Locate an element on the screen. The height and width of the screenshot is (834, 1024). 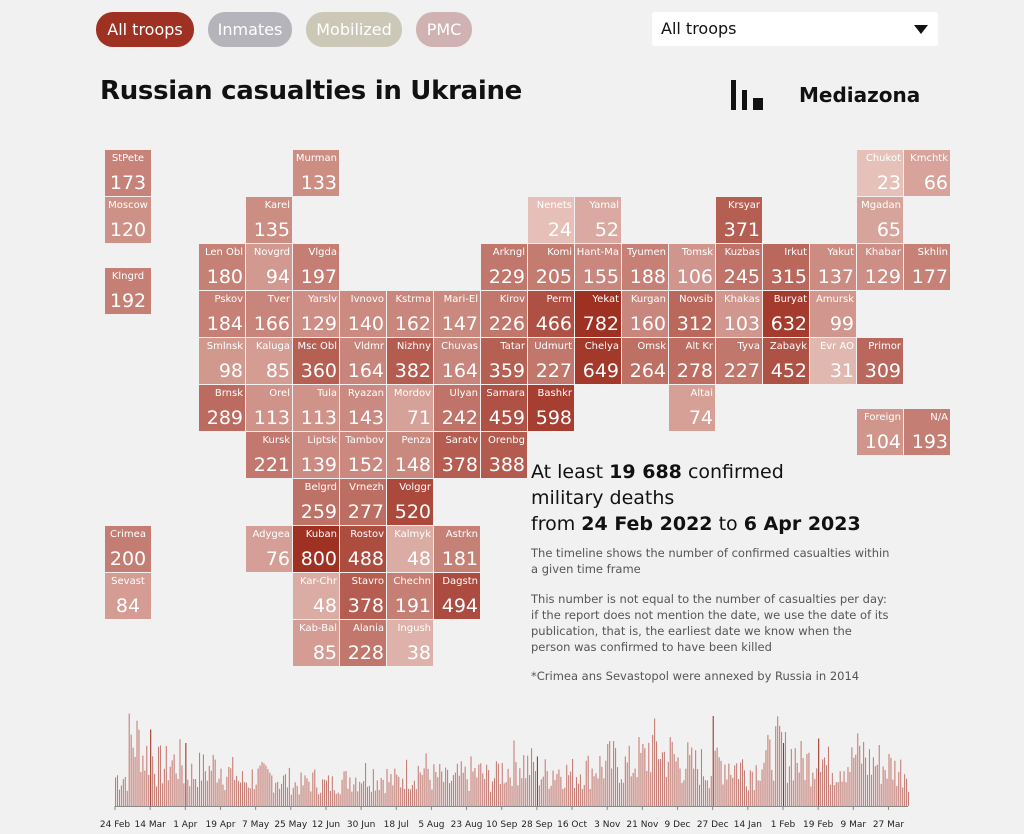
region-tile-yekat: Yekat 782 is located at coordinates (598, 314).